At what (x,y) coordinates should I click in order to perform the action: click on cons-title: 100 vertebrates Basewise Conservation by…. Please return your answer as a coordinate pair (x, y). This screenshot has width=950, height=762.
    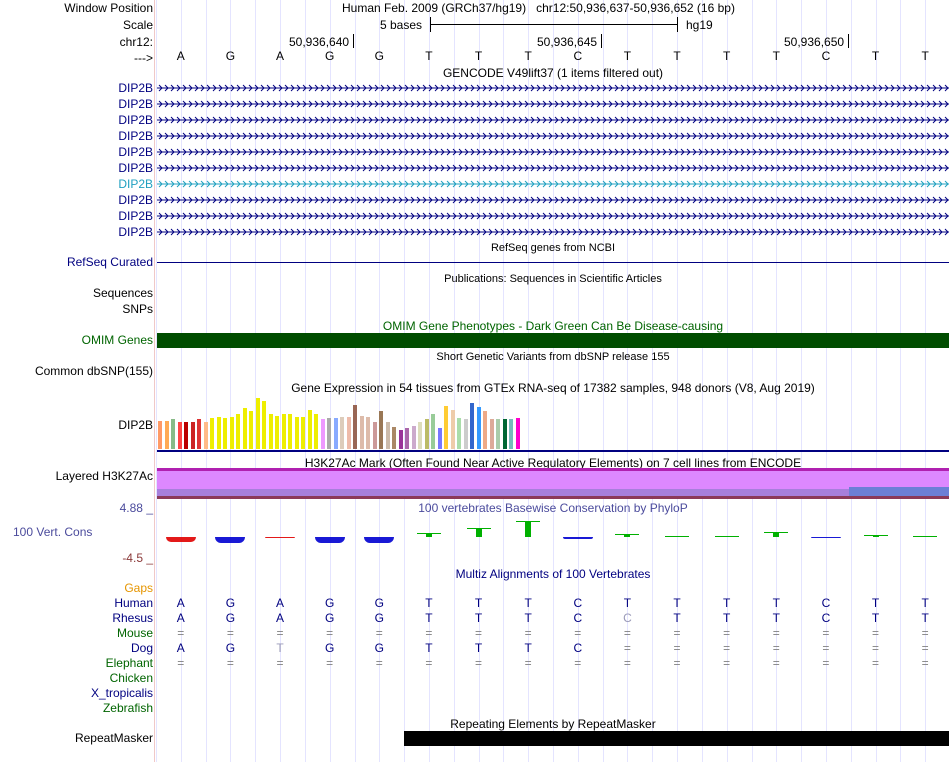
    Looking at the image, I should click on (553, 508).